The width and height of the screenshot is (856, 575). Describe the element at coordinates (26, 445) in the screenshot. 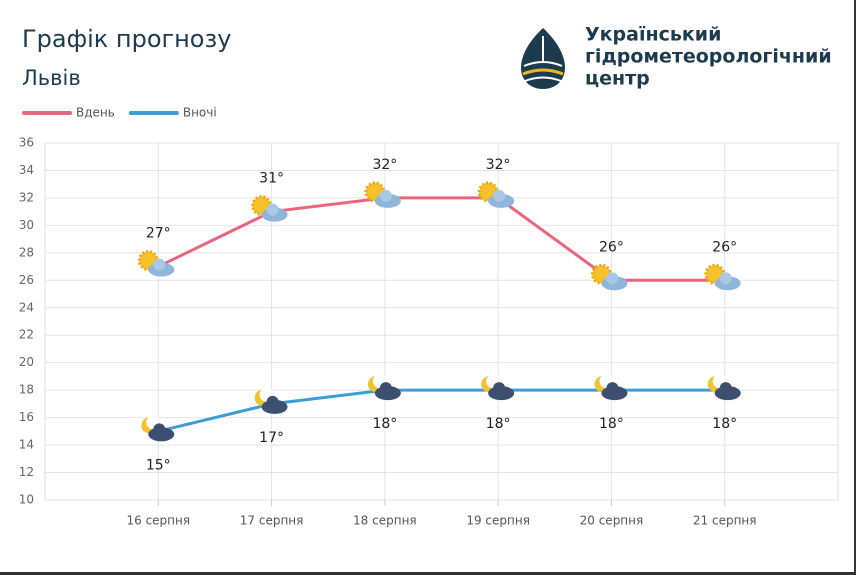

I see `y-tick-label: 14` at that location.